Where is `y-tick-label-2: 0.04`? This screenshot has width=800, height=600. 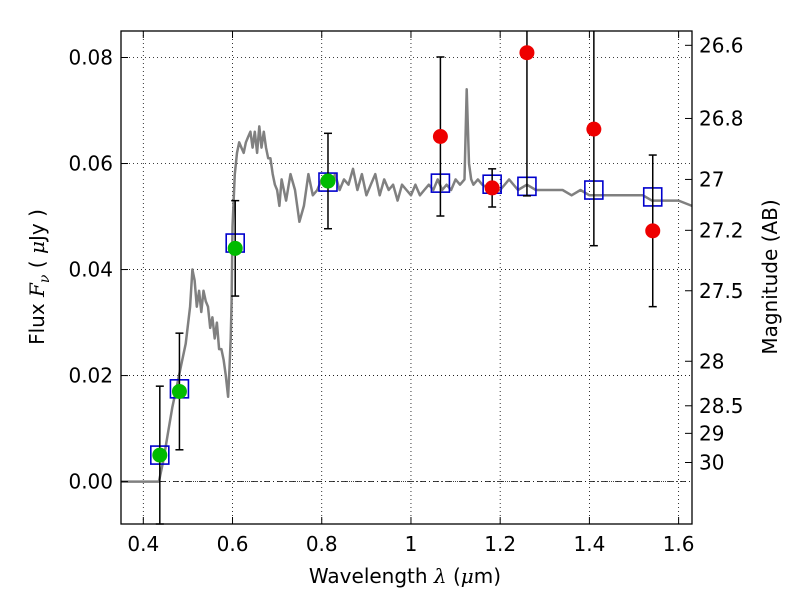
y-tick-label-2: 0.04 is located at coordinates (90, 270).